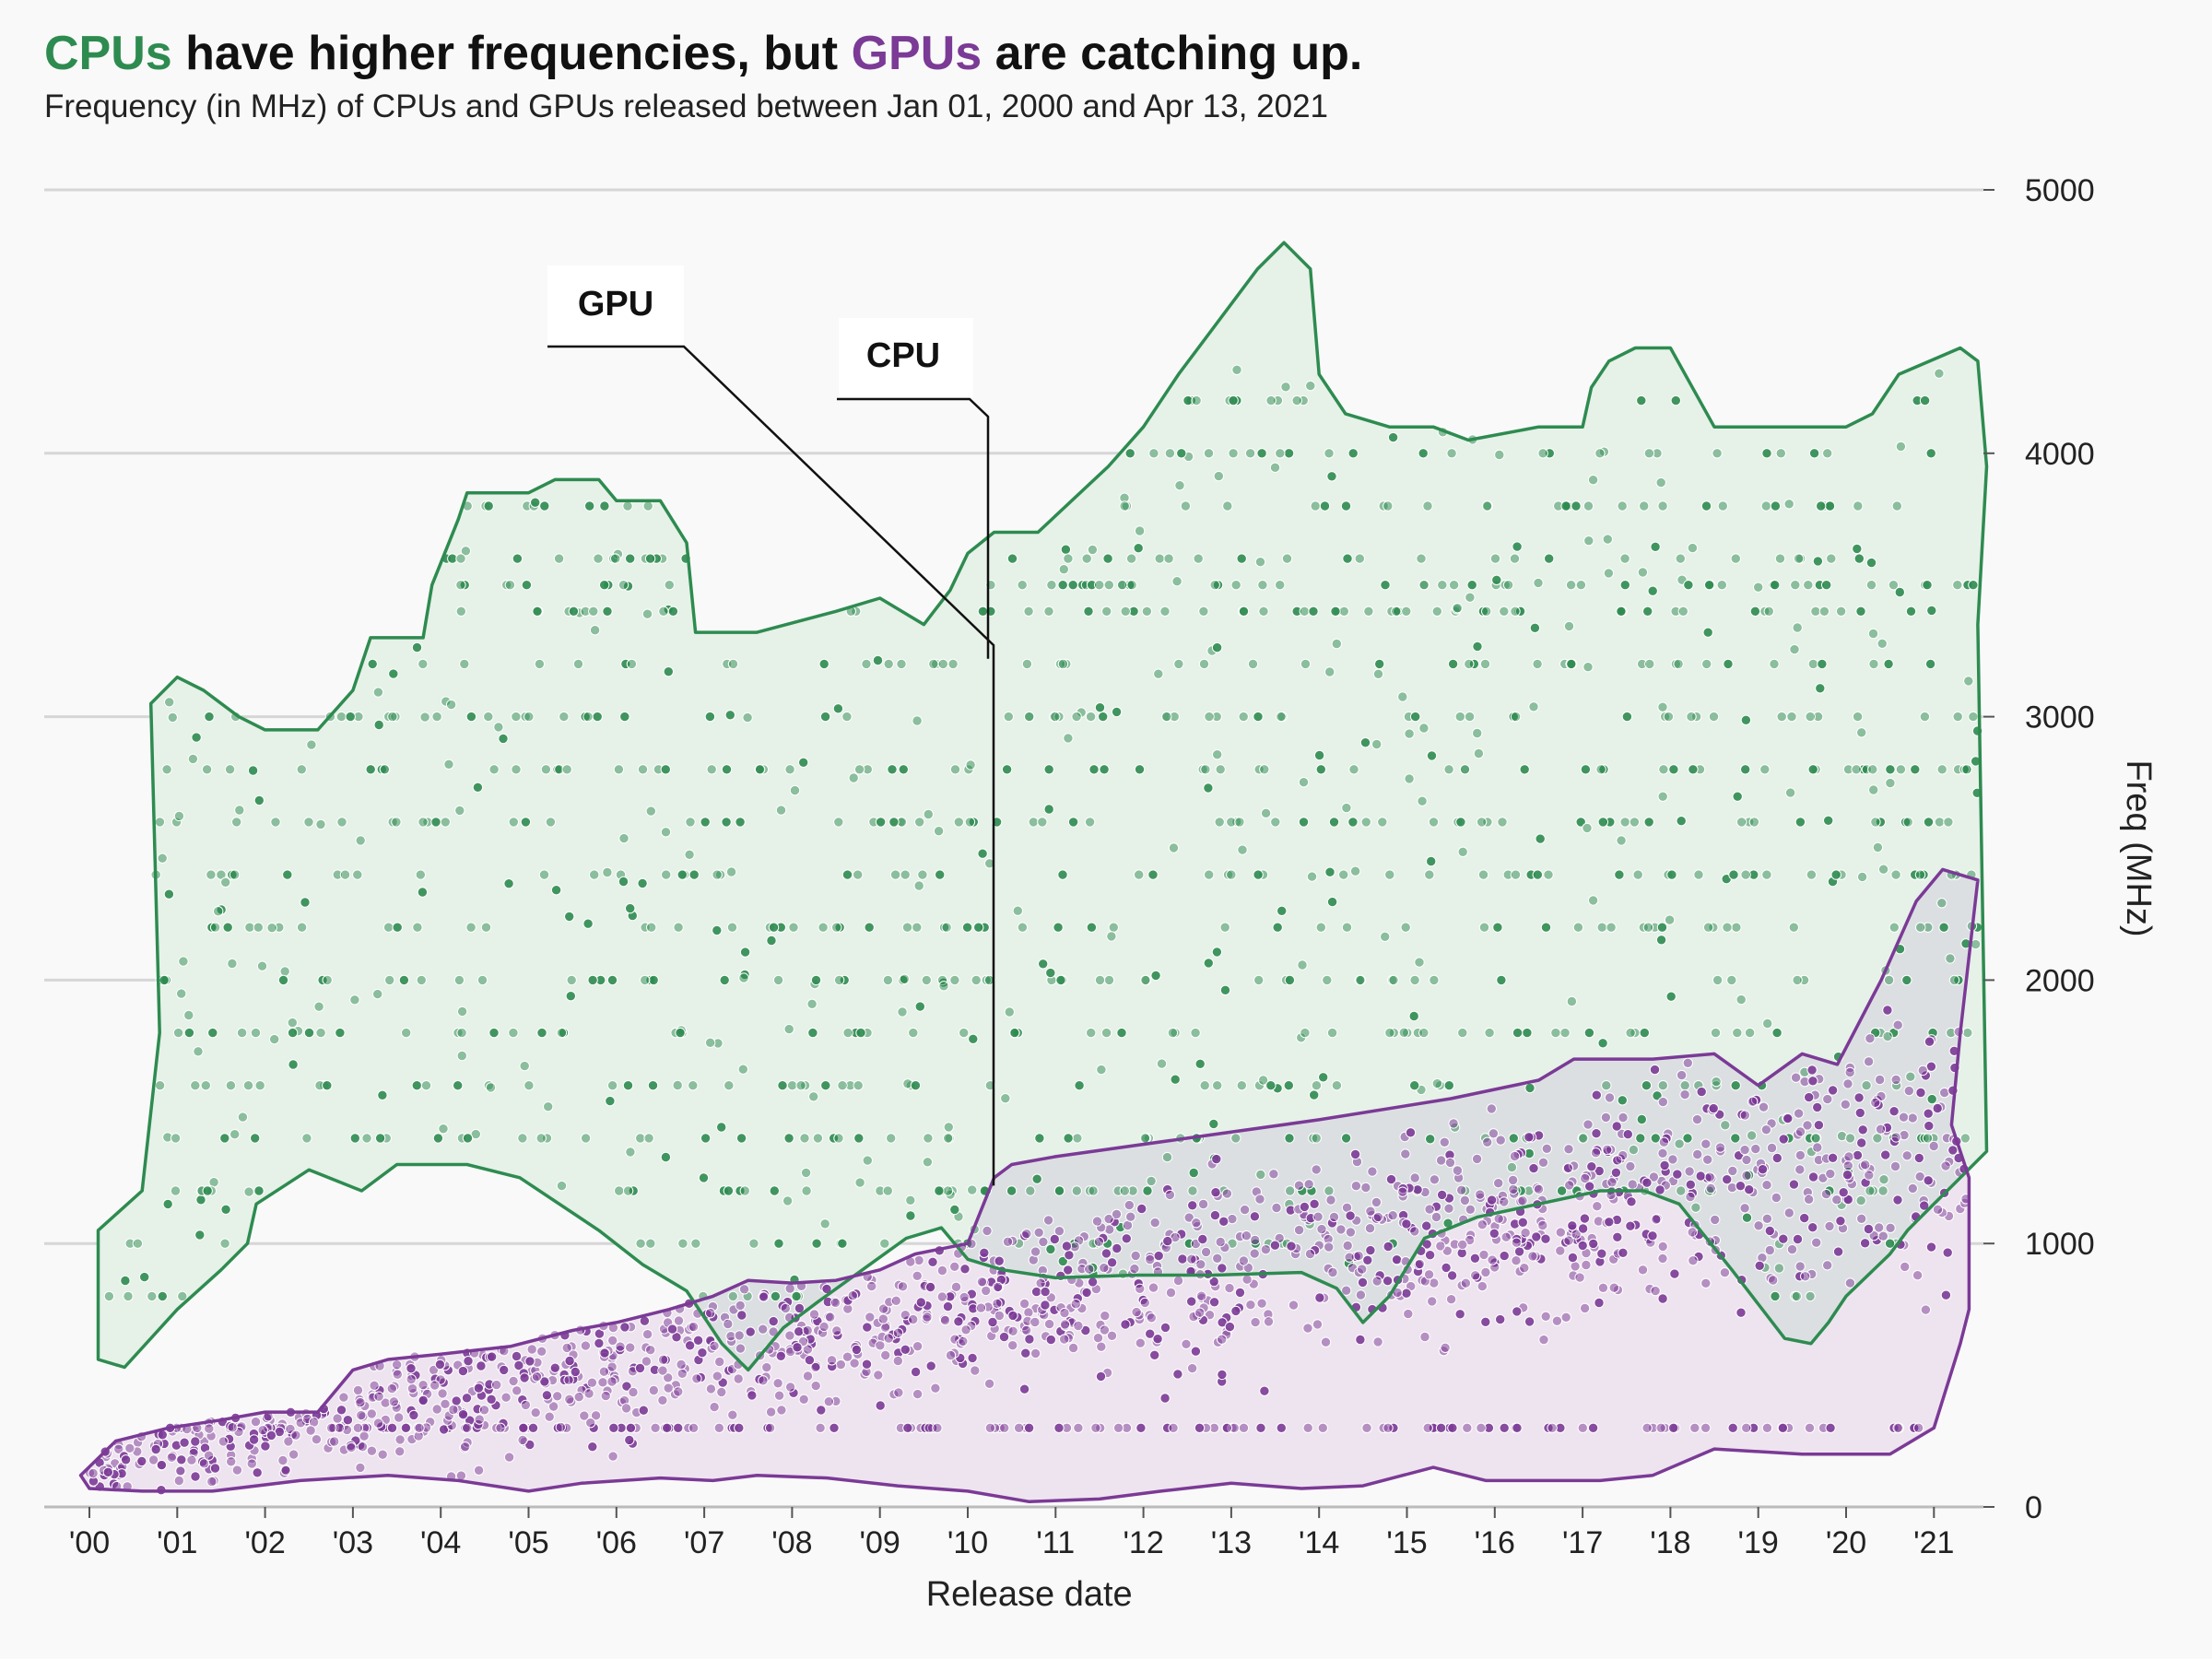 This screenshot has width=2212, height=1659. What do you see at coordinates (1319, 1542) in the screenshot?
I see `x-tick-label: '14` at bounding box center [1319, 1542].